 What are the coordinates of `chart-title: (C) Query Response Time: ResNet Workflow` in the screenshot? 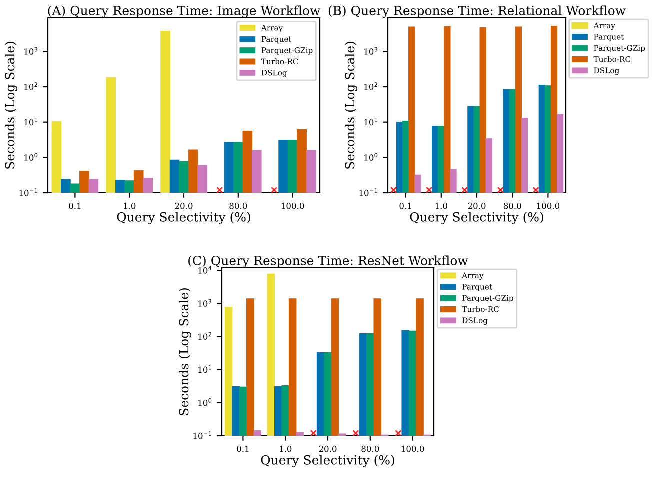 It's located at (328, 262).